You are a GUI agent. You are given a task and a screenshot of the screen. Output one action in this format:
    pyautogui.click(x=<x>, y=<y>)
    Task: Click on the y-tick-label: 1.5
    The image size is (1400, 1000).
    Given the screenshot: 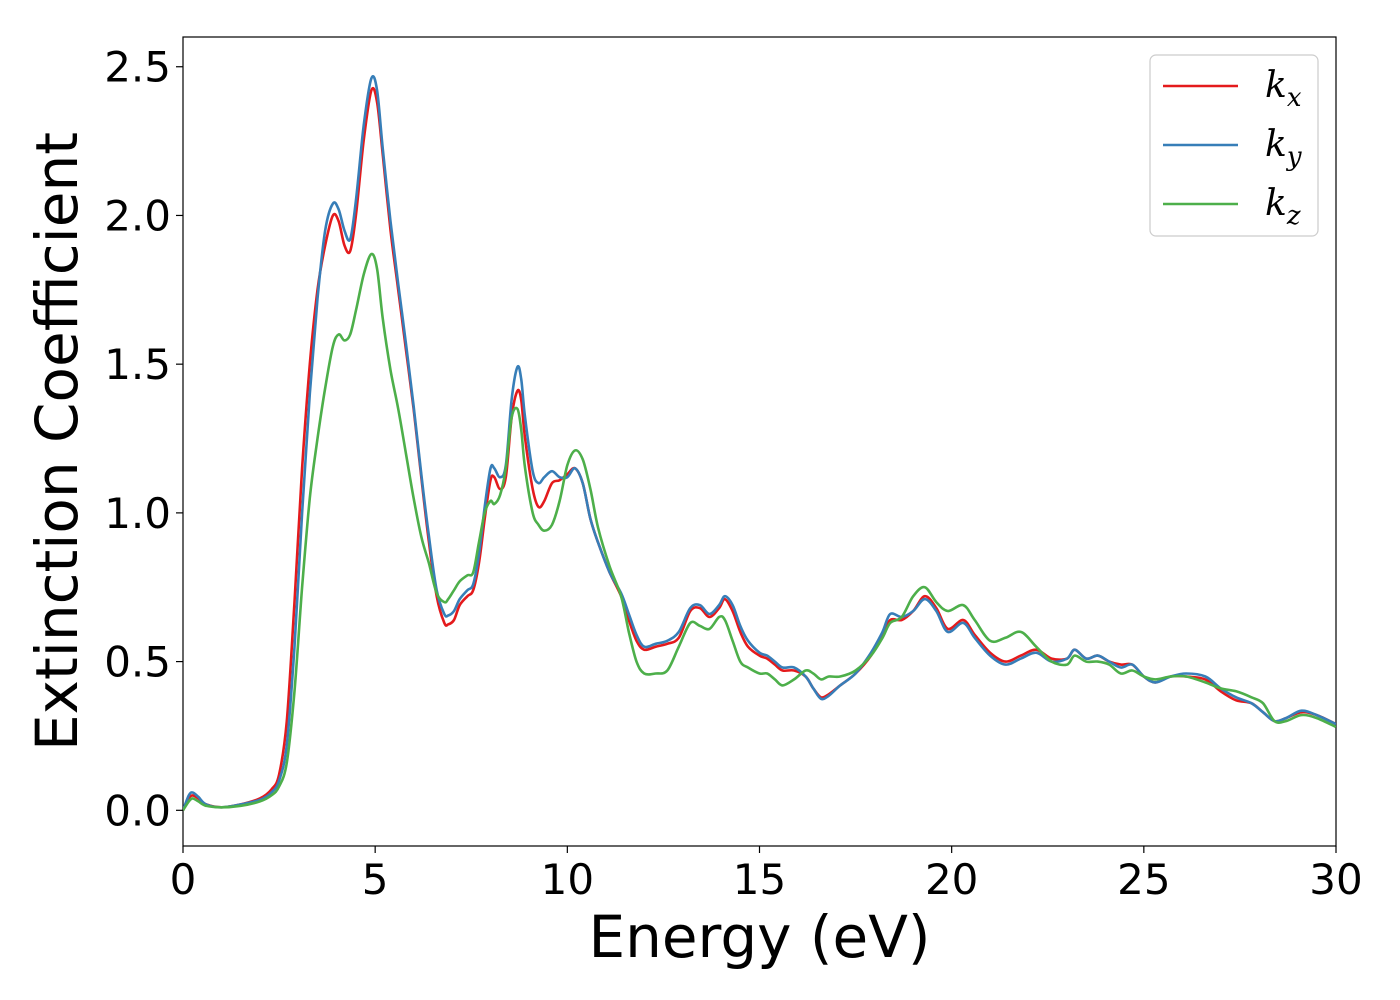 What is the action you would take?
    pyautogui.click(x=137, y=364)
    